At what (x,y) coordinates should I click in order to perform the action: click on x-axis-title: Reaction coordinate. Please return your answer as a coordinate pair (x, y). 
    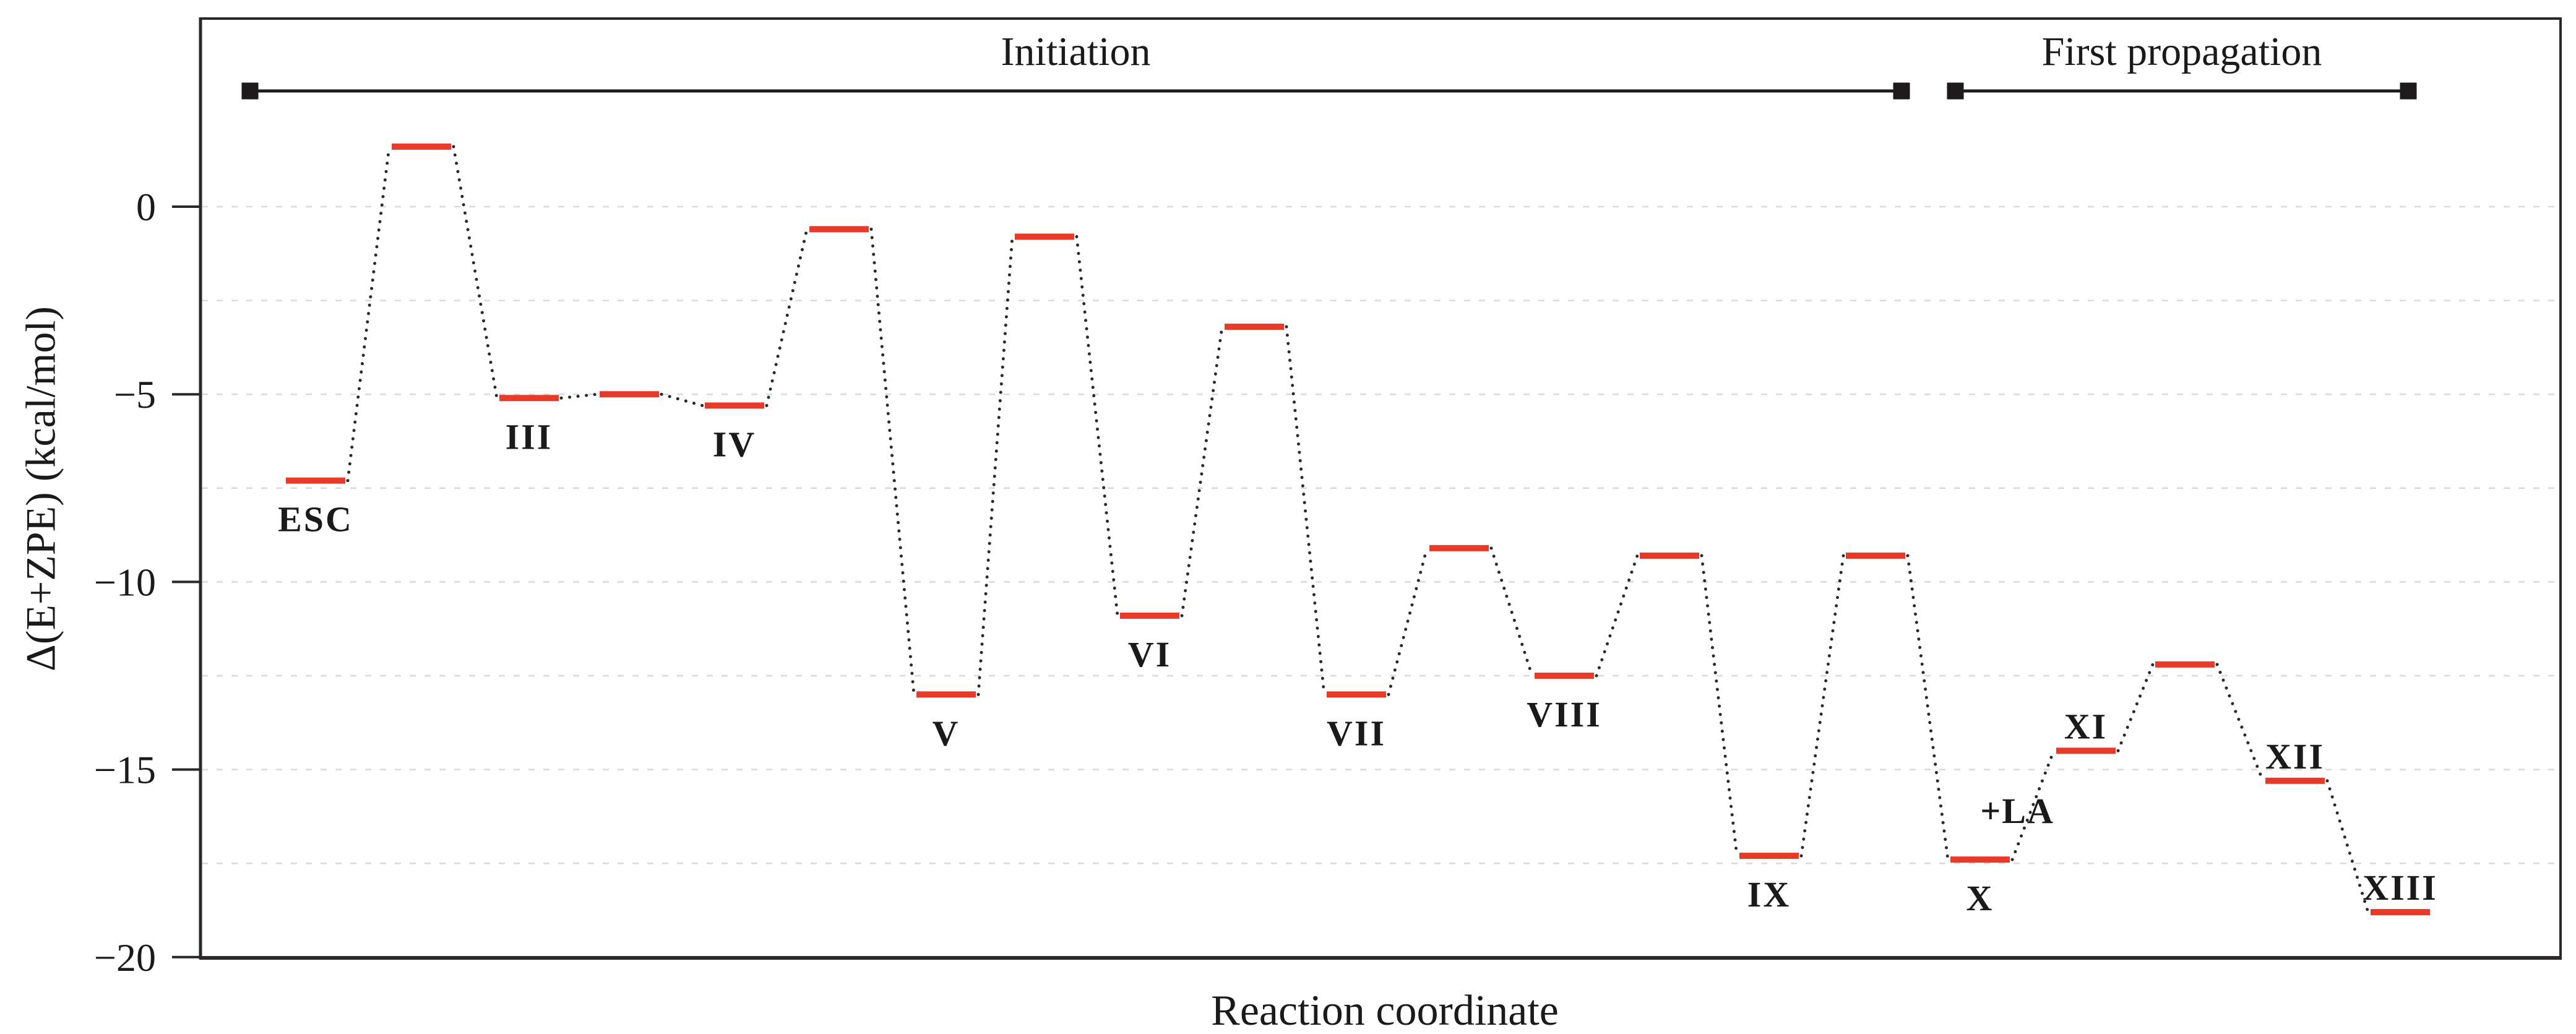
    Looking at the image, I should click on (1385, 1010).